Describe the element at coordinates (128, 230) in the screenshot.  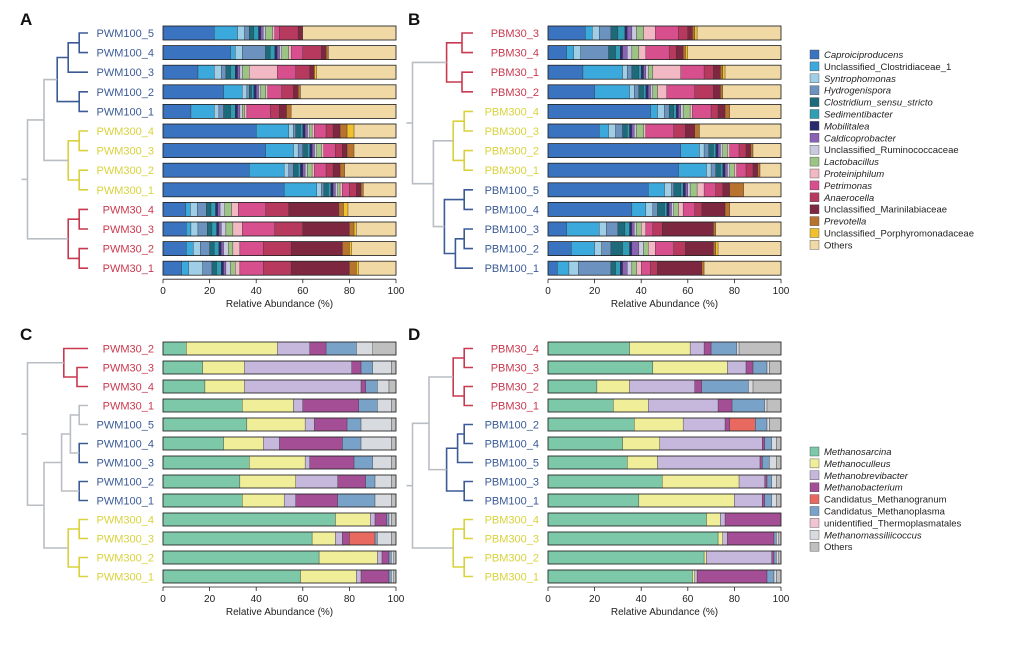
I see `sample-label: PWM30_3` at that location.